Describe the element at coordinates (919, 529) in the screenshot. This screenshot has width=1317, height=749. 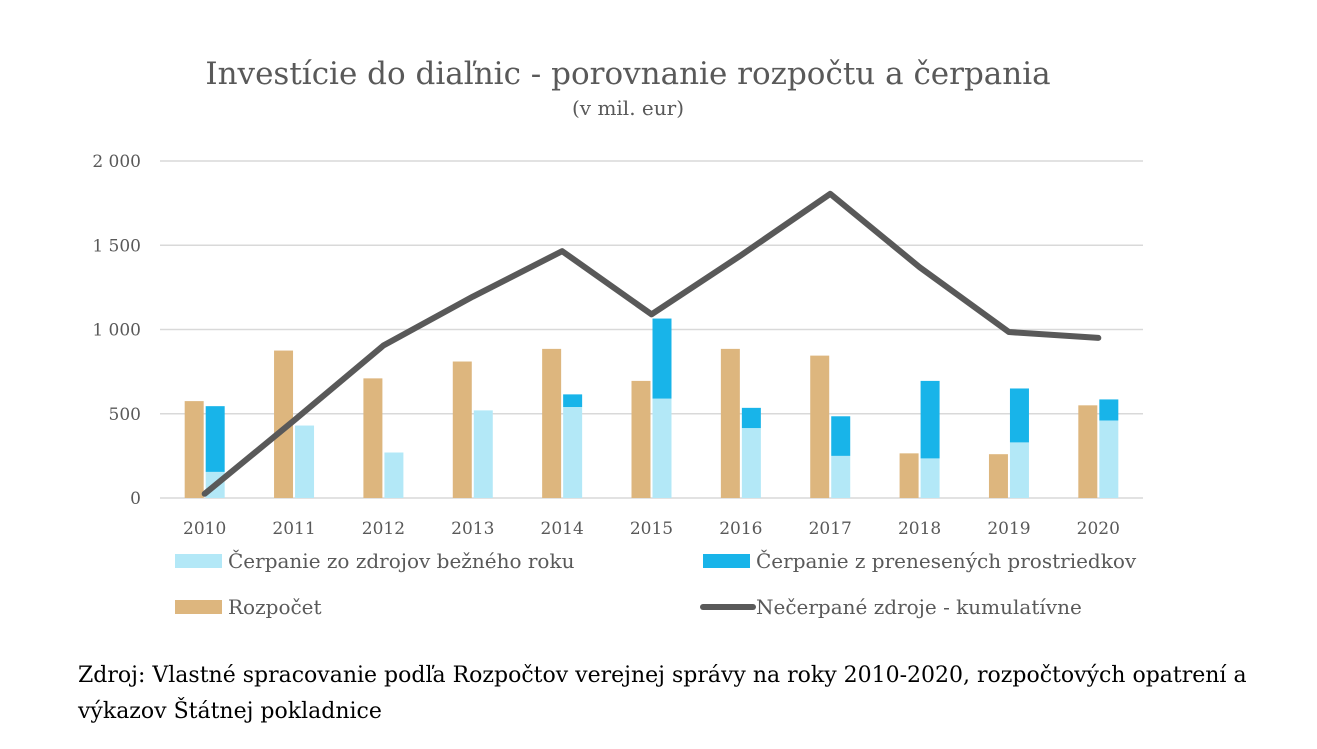
I see `x-tick-label: 2018` at that location.